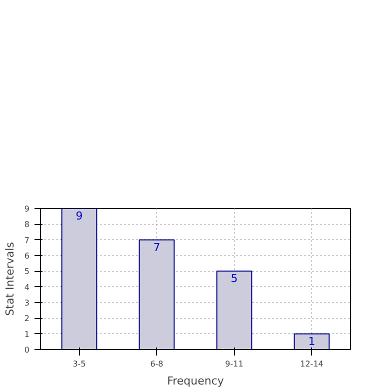  Describe the element at coordinates (27, 256) in the screenshot. I see `y-tick-label: 6` at that location.